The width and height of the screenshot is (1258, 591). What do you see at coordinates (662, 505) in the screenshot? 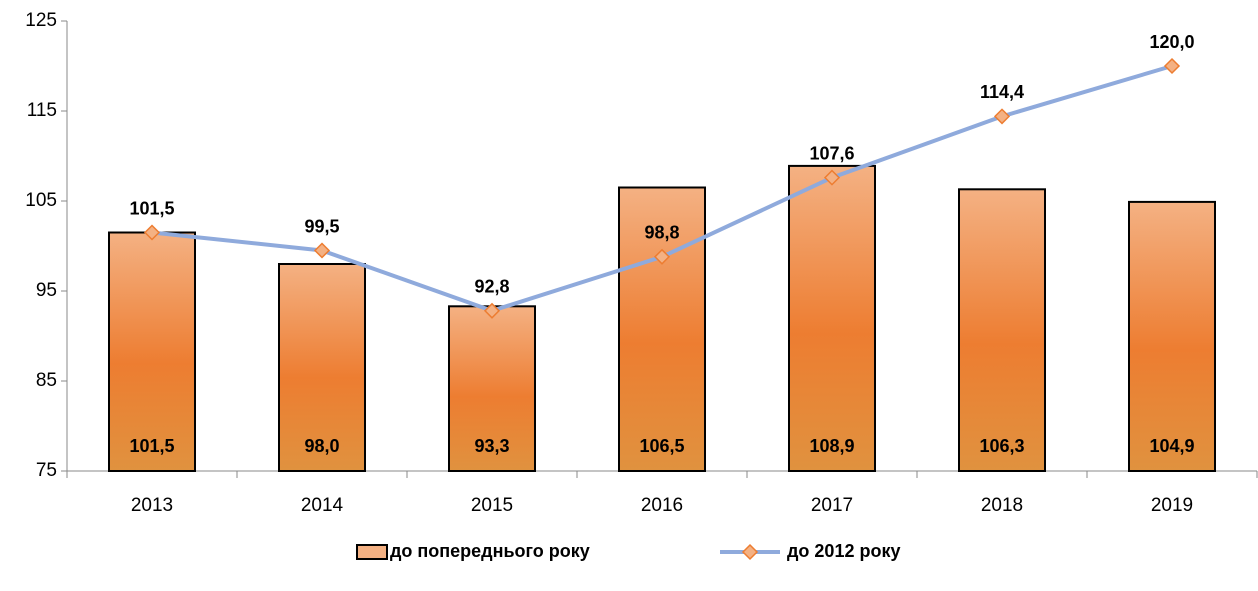
I see `x-tick-label: 2016` at bounding box center [662, 505].